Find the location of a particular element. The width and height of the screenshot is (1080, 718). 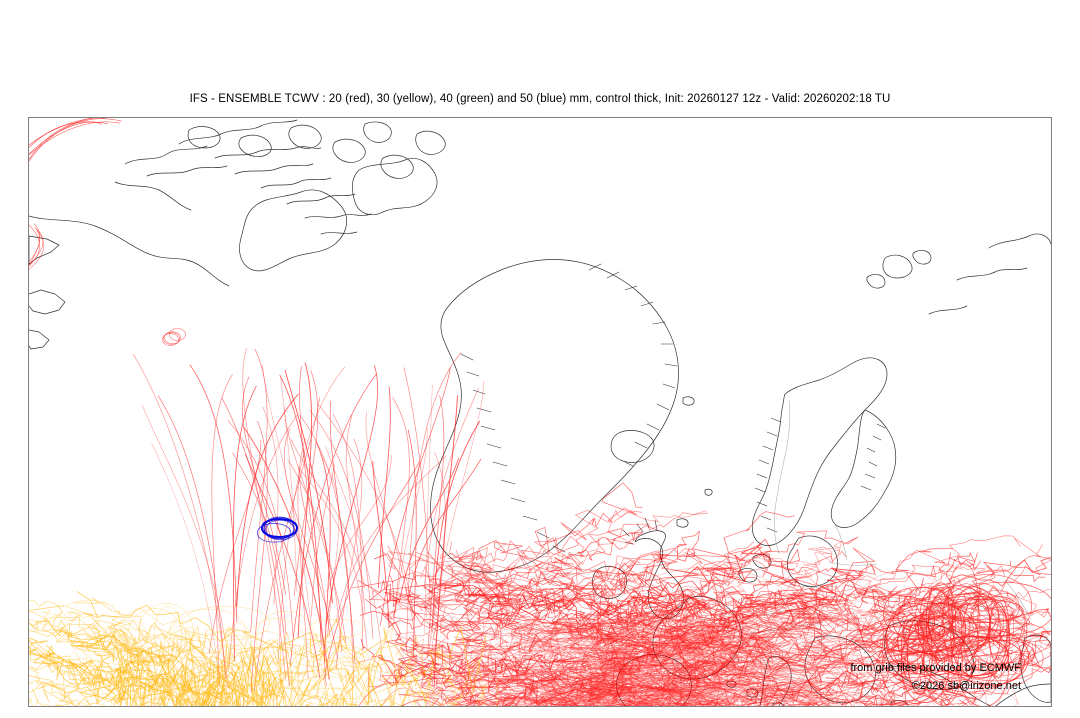

contour-group-30mm is located at coordinates (264, 648).